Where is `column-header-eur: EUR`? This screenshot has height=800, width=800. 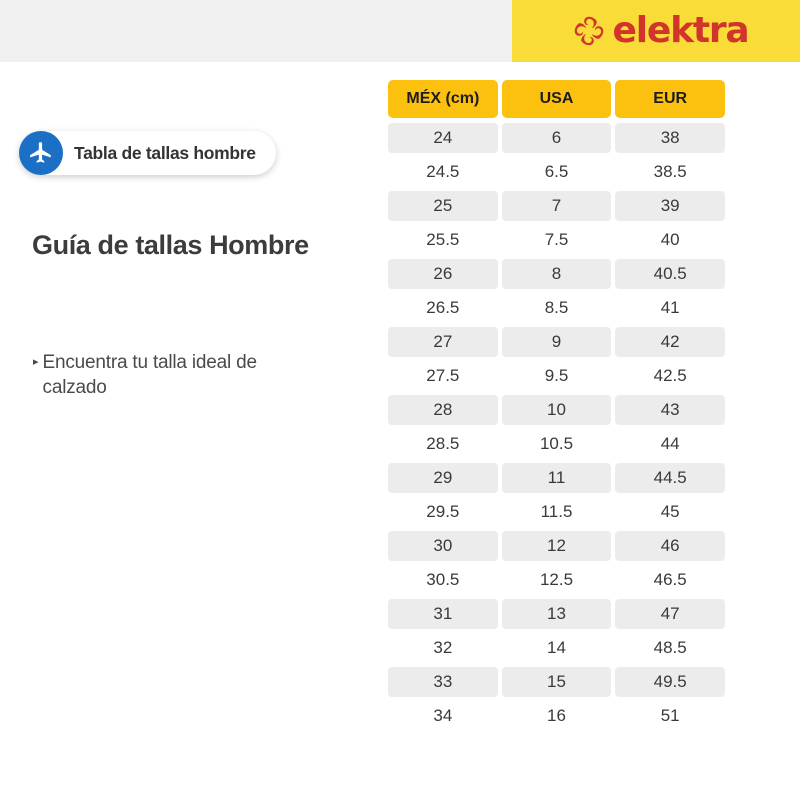 column-header-eur: EUR is located at coordinates (670, 99).